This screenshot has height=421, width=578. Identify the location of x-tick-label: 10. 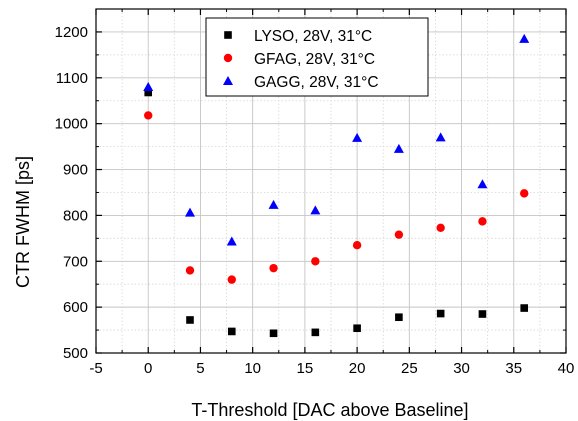
(252, 368).